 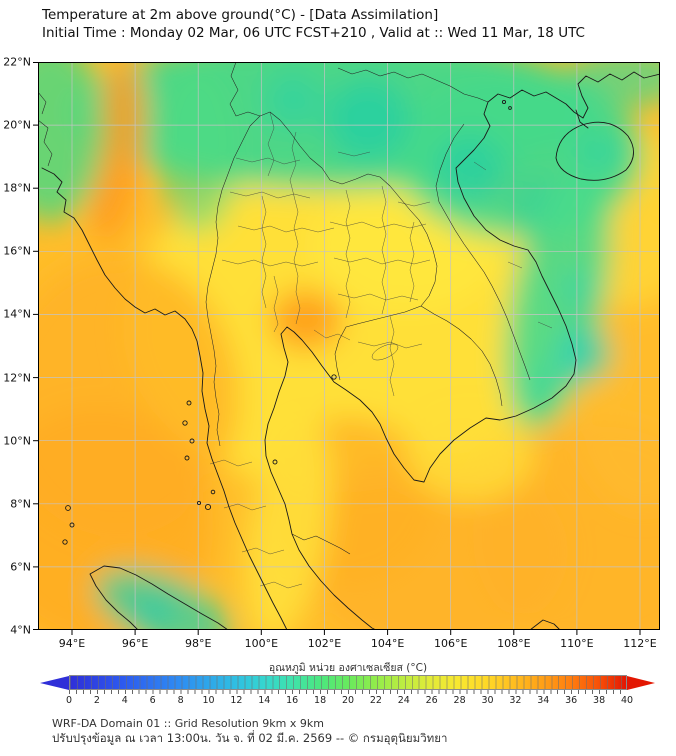 What do you see at coordinates (515, 700) in the screenshot?
I see `colorbar-tick-label: 32` at bounding box center [515, 700].